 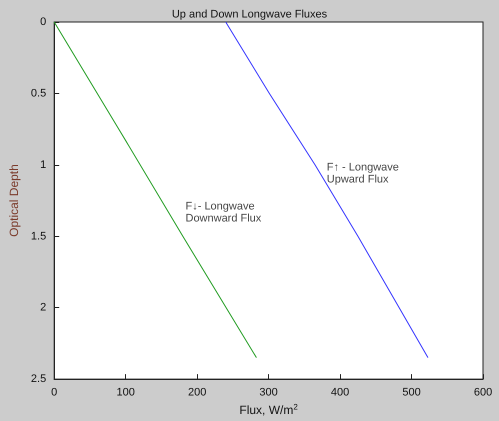 What do you see at coordinates (54, 392) in the screenshot?
I see `x-tick-label: 0` at bounding box center [54, 392].